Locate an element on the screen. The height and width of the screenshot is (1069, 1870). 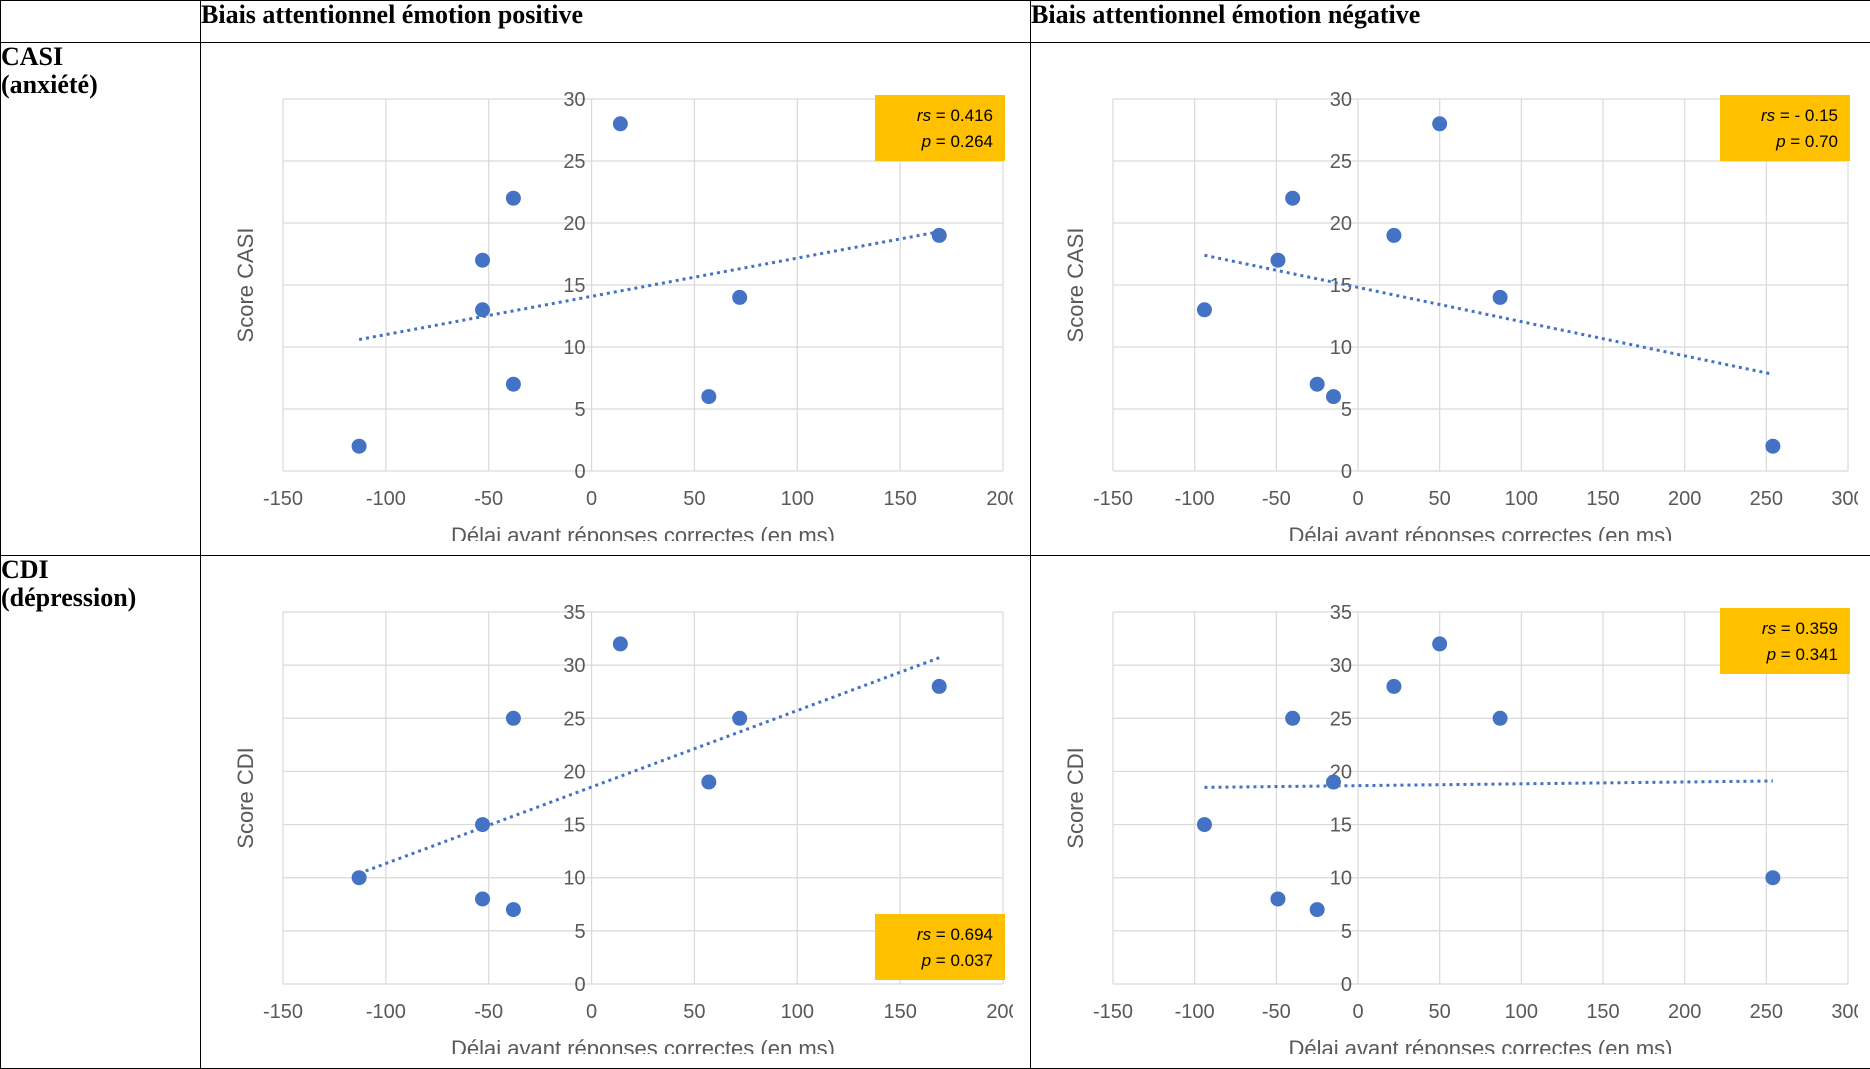
rs-value: = 0.694 is located at coordinates (962, 934).